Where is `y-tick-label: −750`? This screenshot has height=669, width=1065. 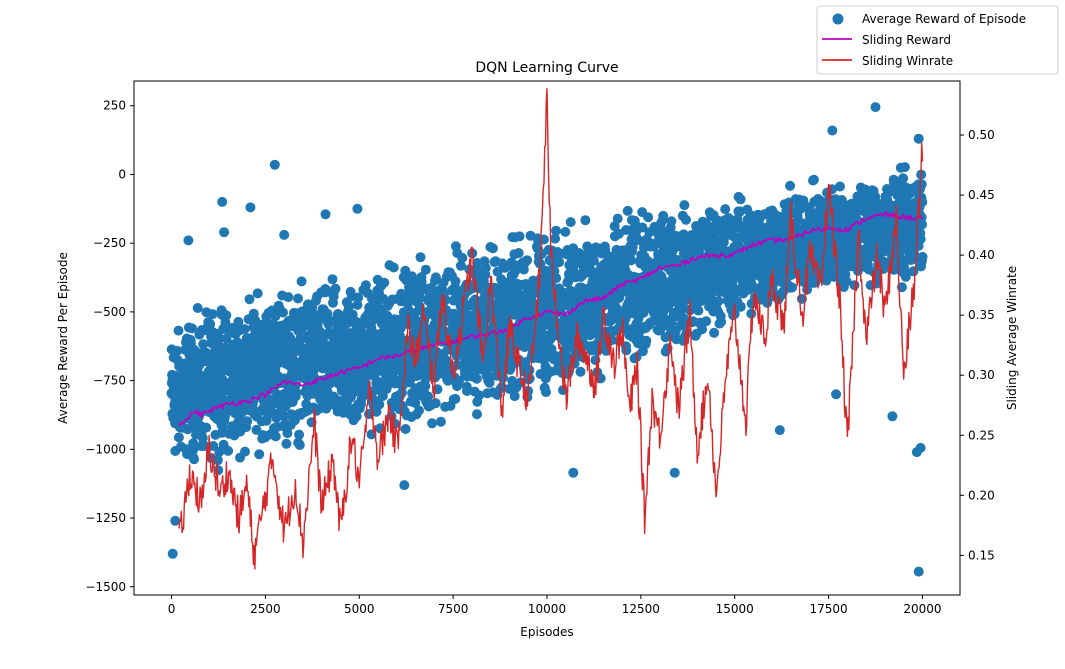 y-tick-label: −750 is located at coordinates (109, 381).